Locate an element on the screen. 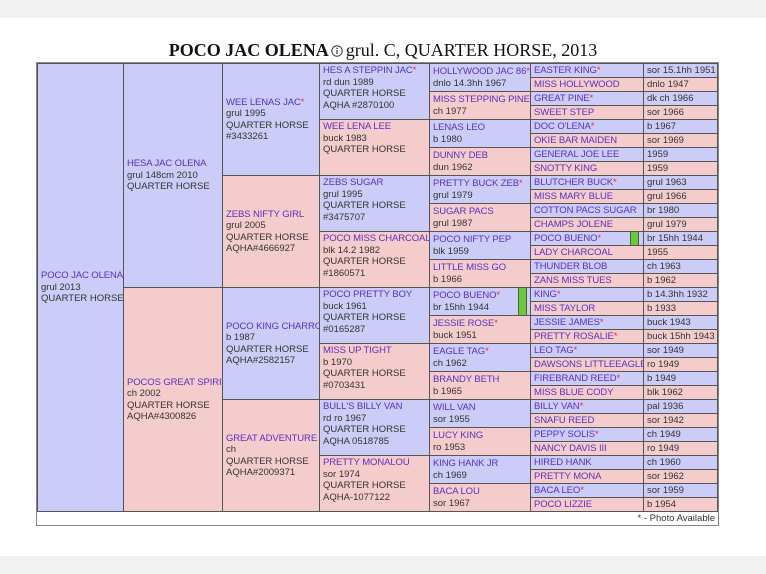 This screenshot has width=766, height=574. top-band is located at coordinates (383, 9).